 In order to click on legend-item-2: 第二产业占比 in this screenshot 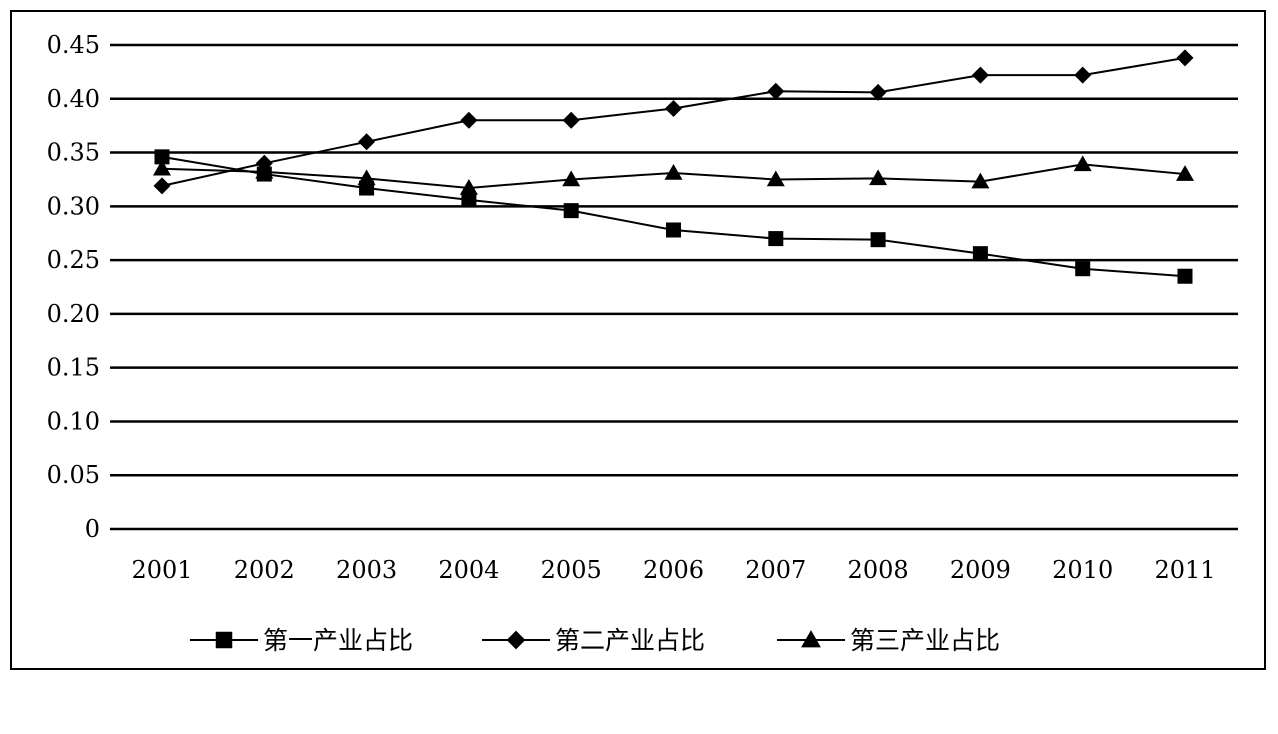, I will do `click(593, 640)`.